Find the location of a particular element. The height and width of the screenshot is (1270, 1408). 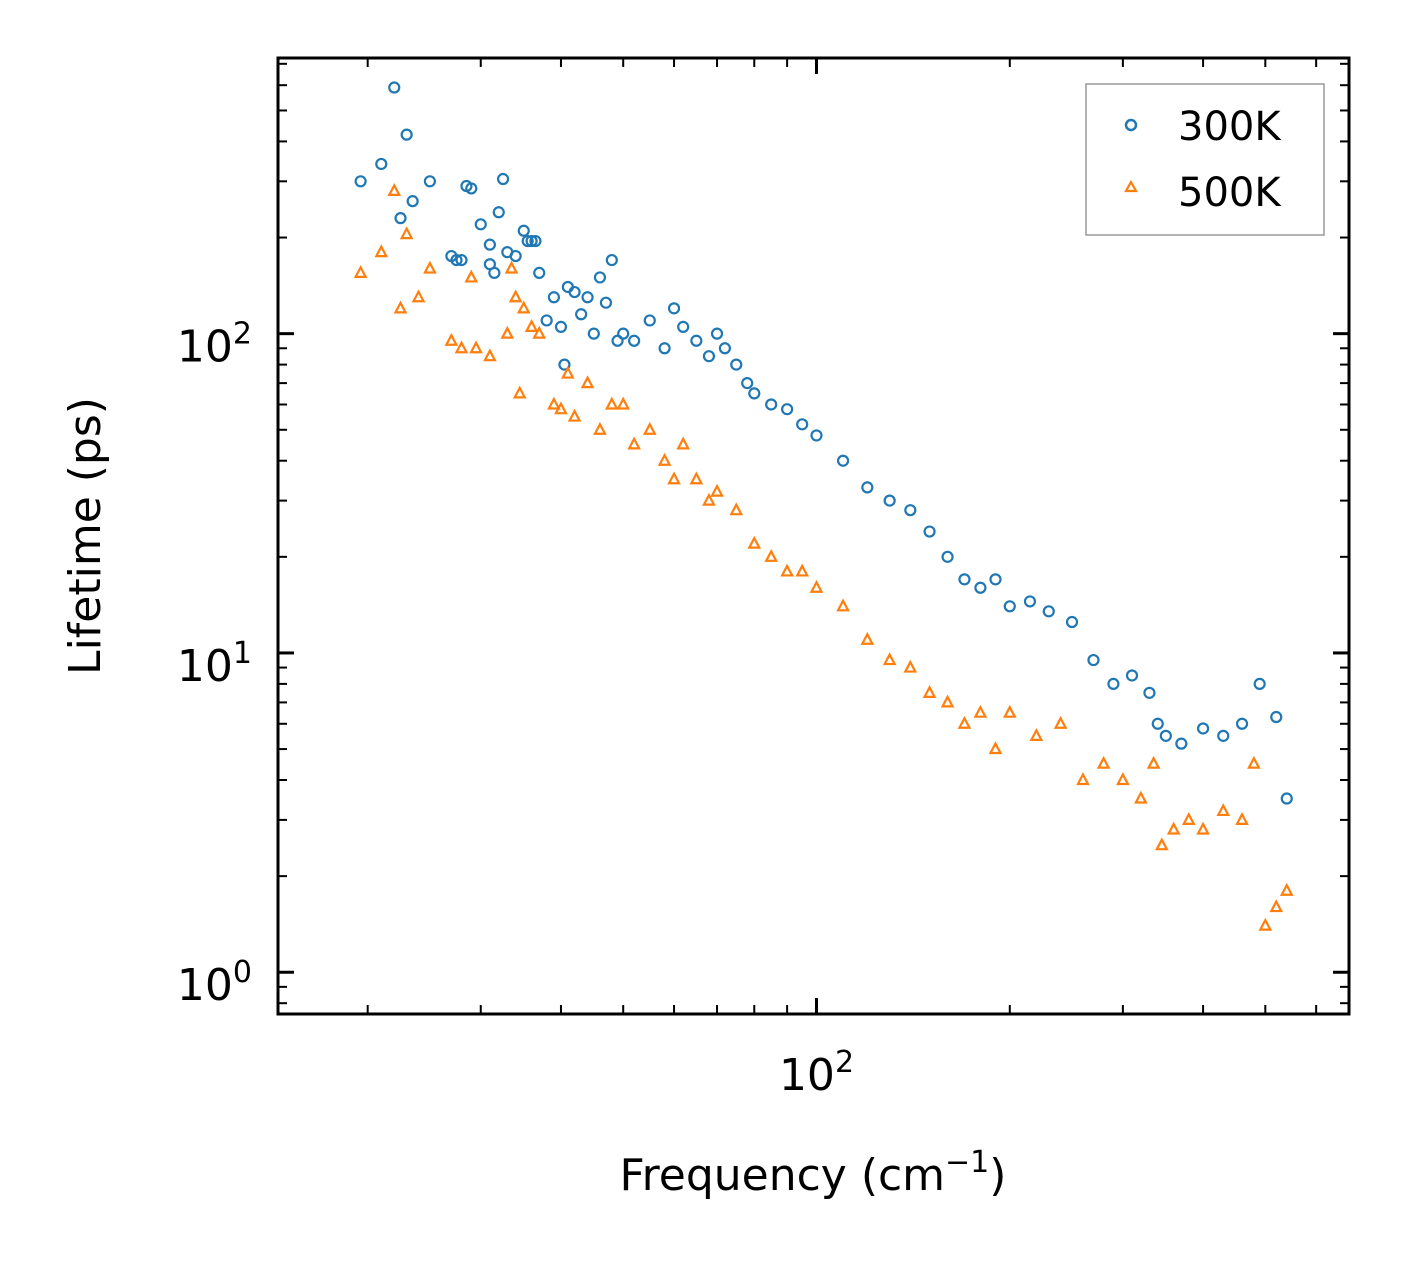

legend: 300K 500K is located at coordinates (1205, 159).